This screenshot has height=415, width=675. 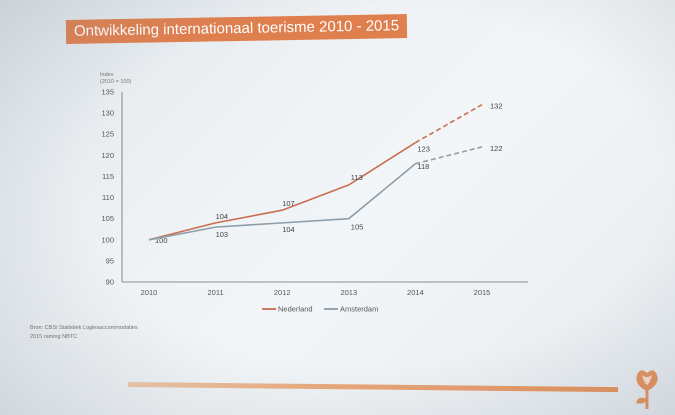 I want to click on series-line-nederland, so click(x=282, y=191).